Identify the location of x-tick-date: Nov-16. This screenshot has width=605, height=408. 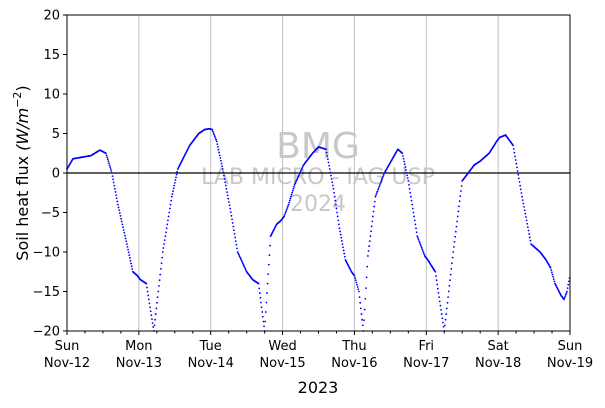
(354, 363).